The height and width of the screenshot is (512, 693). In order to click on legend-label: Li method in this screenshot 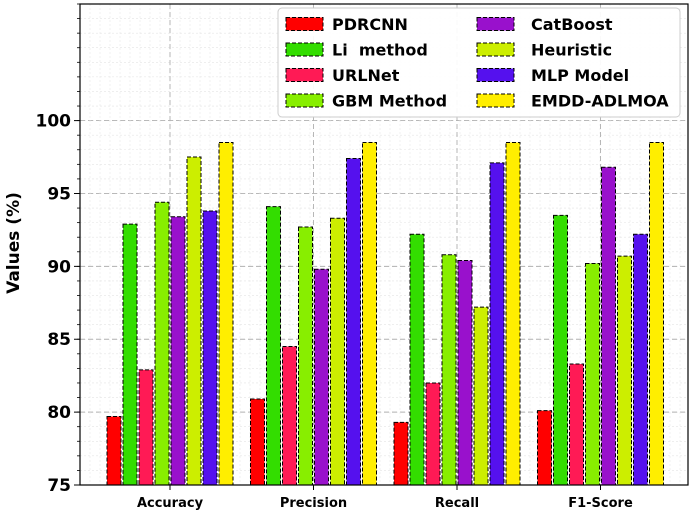, I will do `click(380, 50)`.